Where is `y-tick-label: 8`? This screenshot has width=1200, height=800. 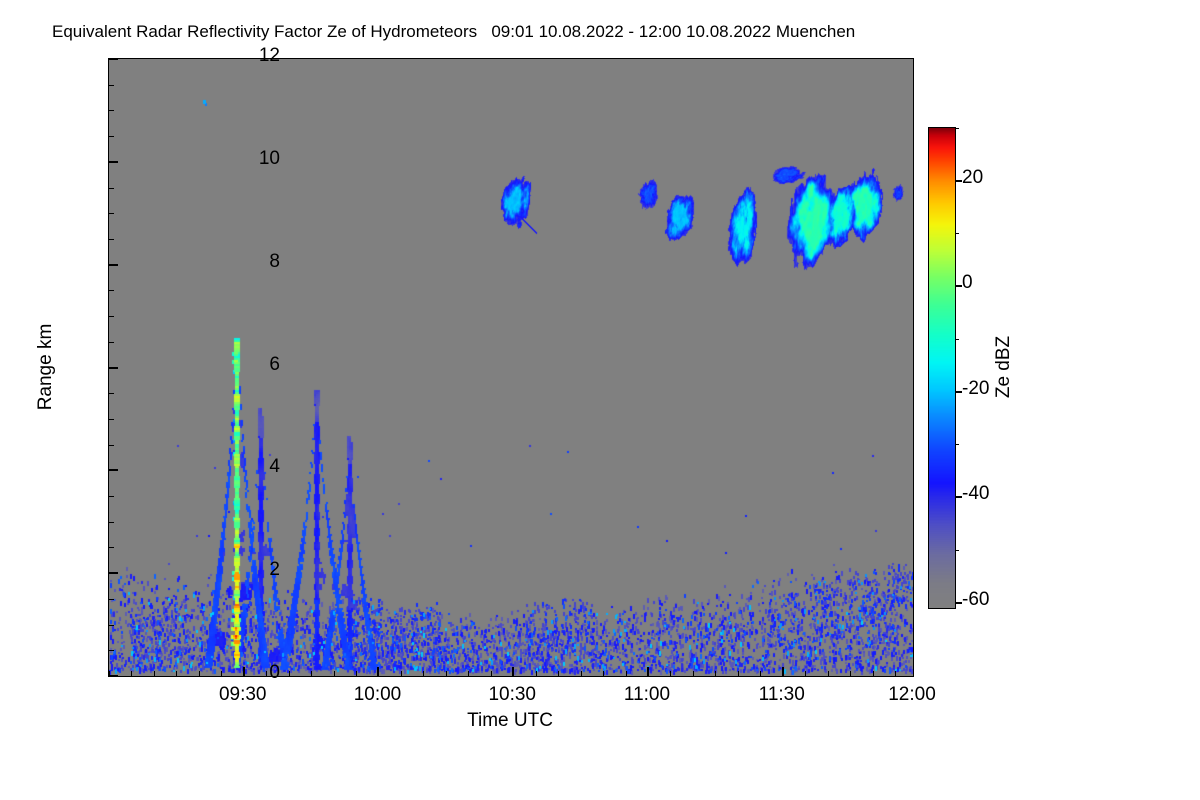 y-tick-label: 8 is located at coordinates (274, 261).